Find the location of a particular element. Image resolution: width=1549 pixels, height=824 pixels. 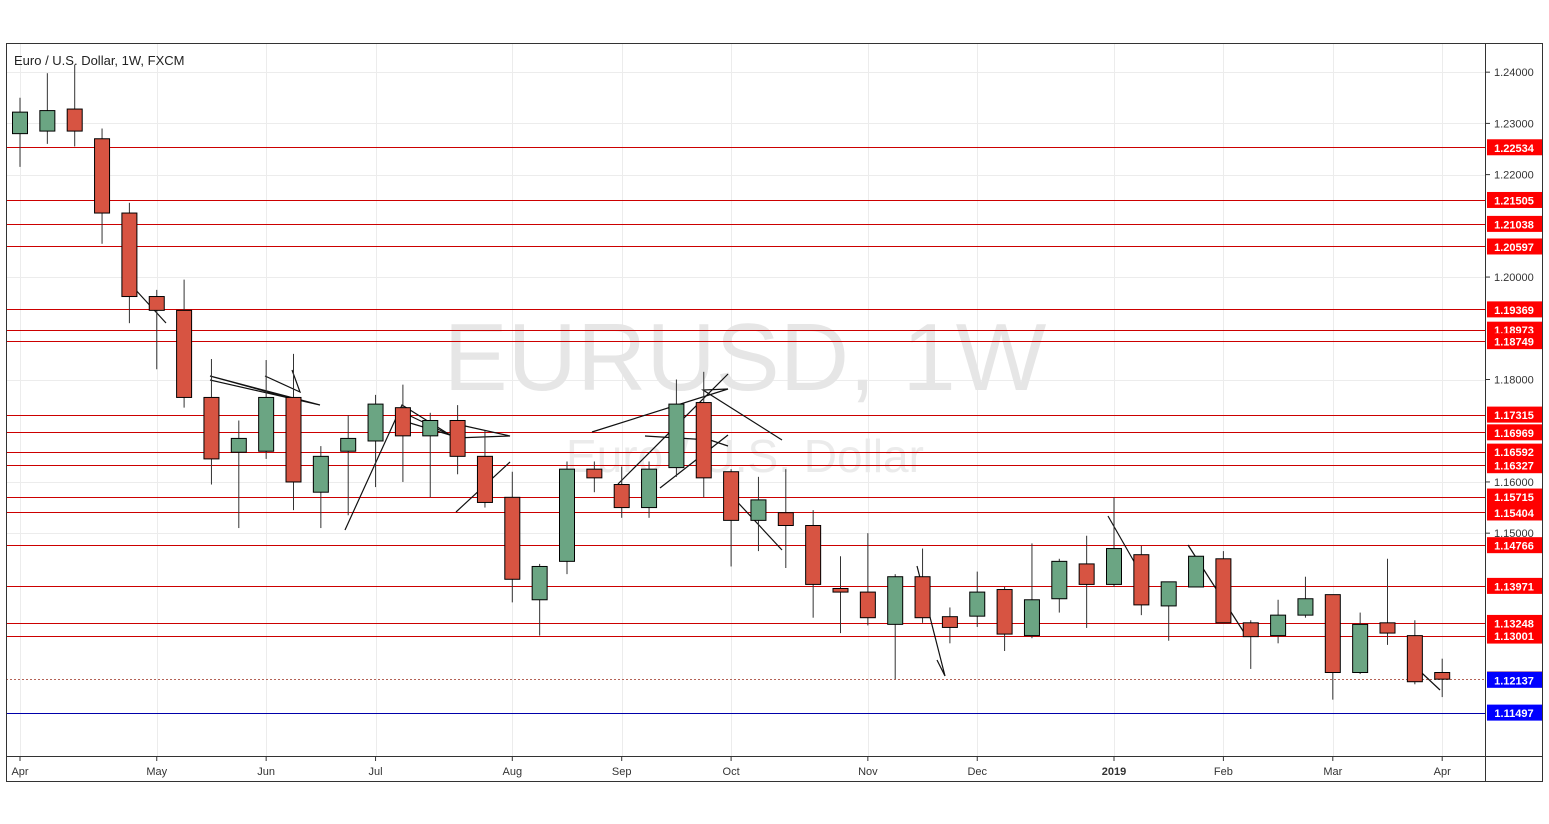

horizontal-level-label: 1.13001 is located at coordinates (1514, 637).